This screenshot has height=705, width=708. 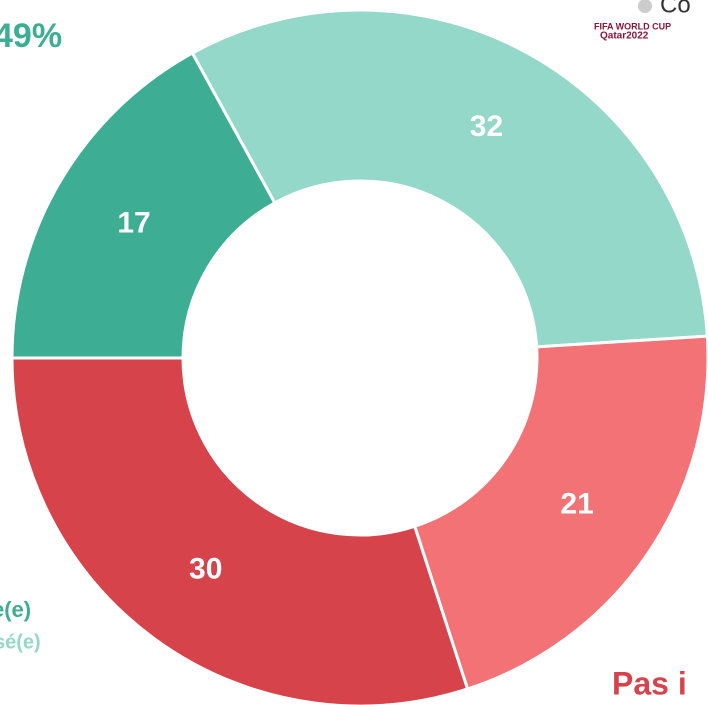 I want to click on legend-fragment: sé(e), so click(x=20, y=642).